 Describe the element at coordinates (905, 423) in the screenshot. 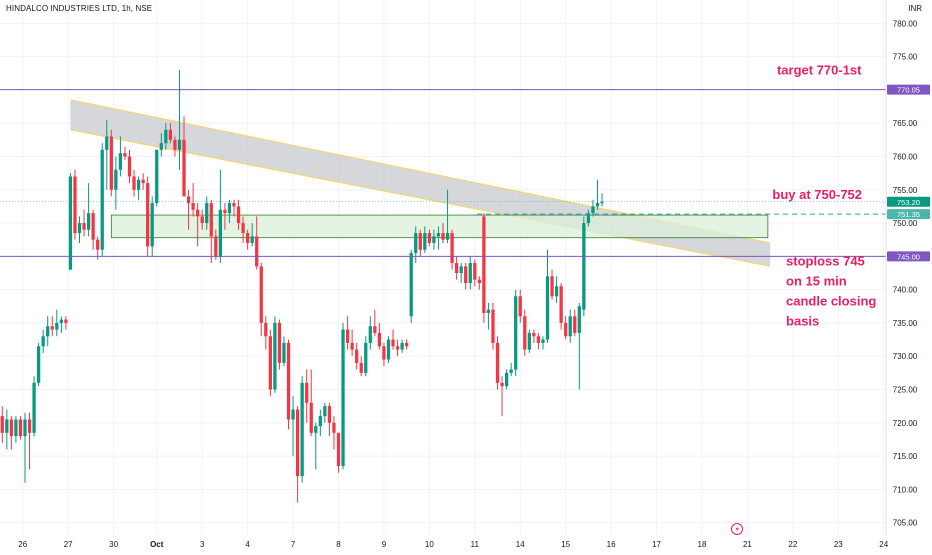

I see `price-tick-label: 720.00` at that location.